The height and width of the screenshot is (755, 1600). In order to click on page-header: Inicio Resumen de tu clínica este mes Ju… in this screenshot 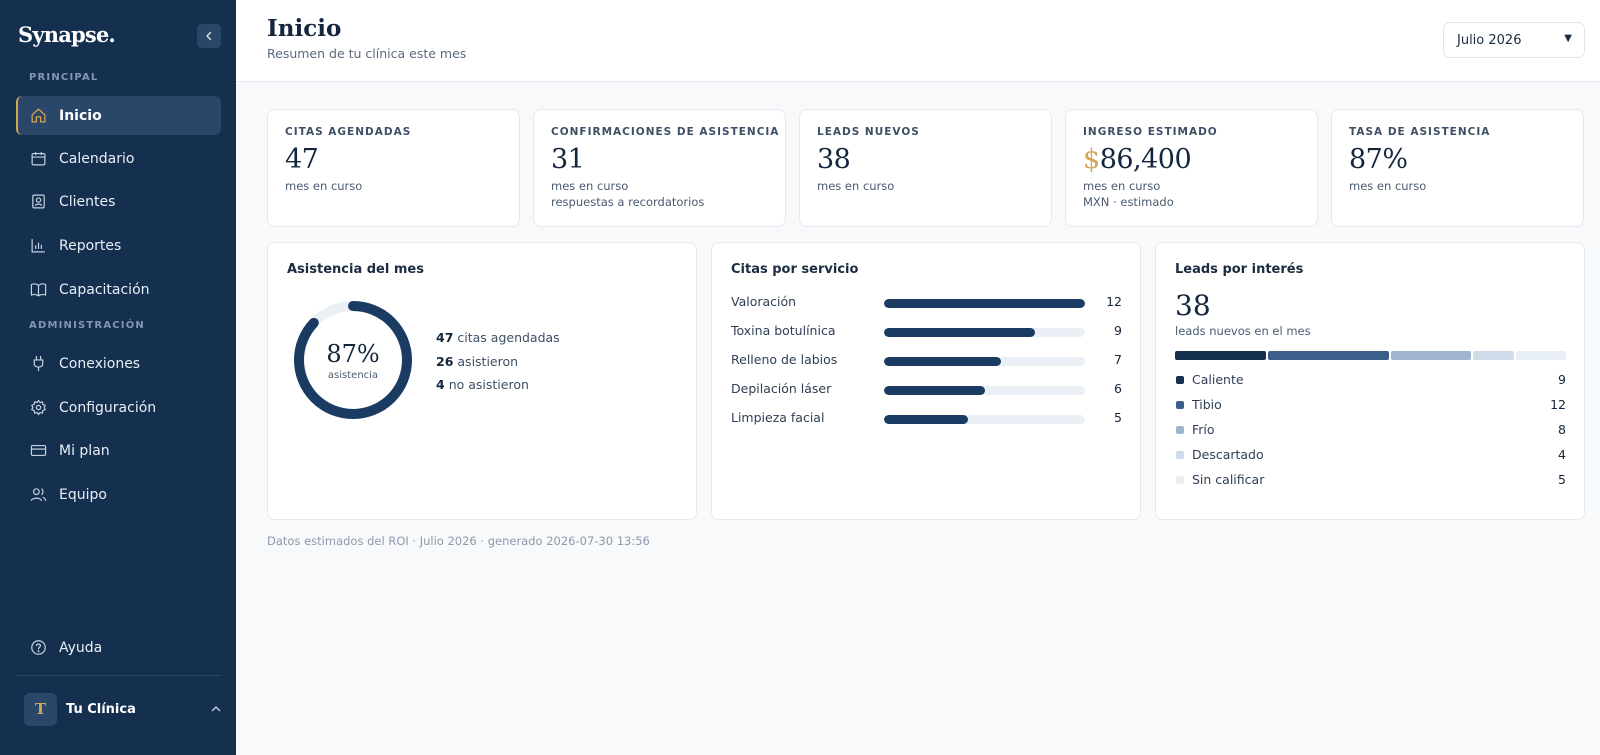, I will do `click(918, 41)`.